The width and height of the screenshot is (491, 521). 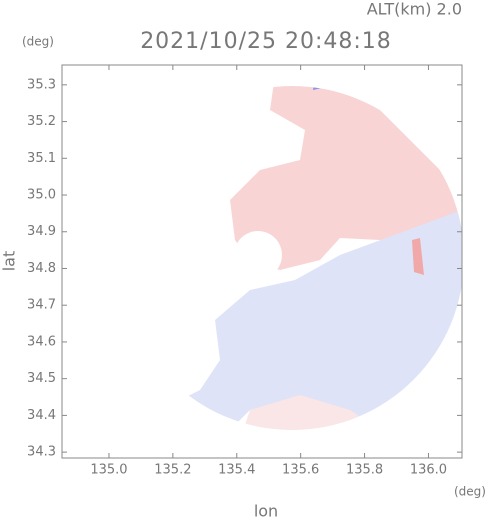 I want to click on y-tick-label: 34.7, so click(x=41, y=305).